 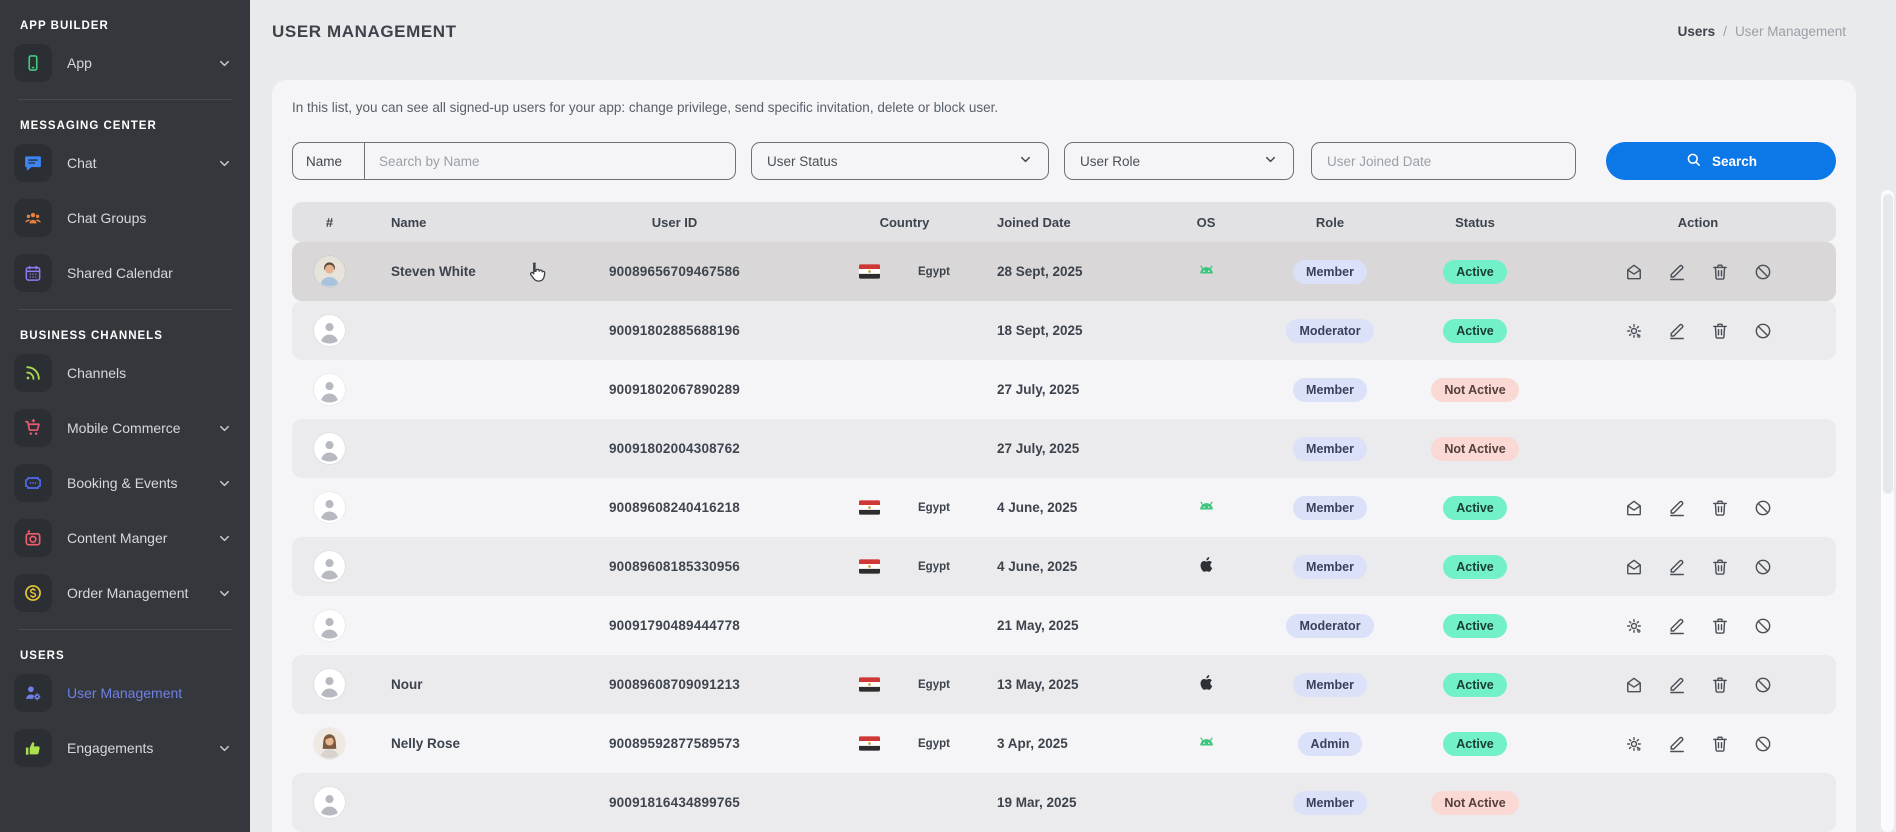 What do you see at coordinates (107, 218) in the screenshot?
I see `sidebar-item-label: Chat Groups` at bounding box center [107, 218].